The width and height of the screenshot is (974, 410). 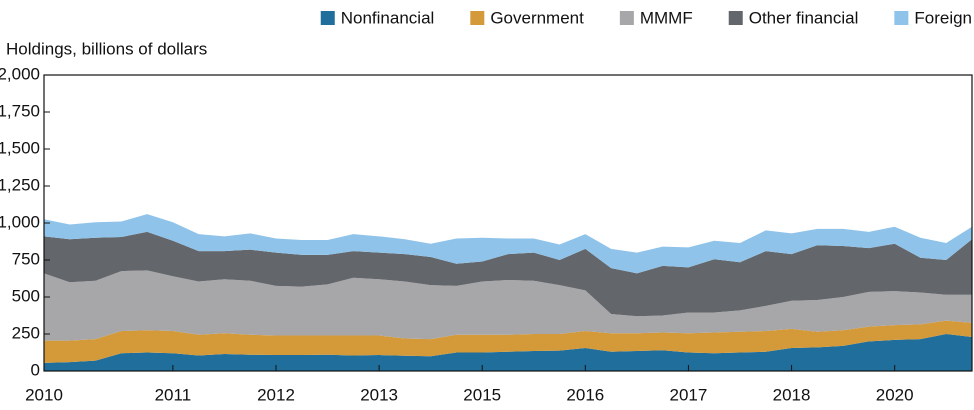 I want to click on legend-label: MMMF, so click(x=666, y=17).